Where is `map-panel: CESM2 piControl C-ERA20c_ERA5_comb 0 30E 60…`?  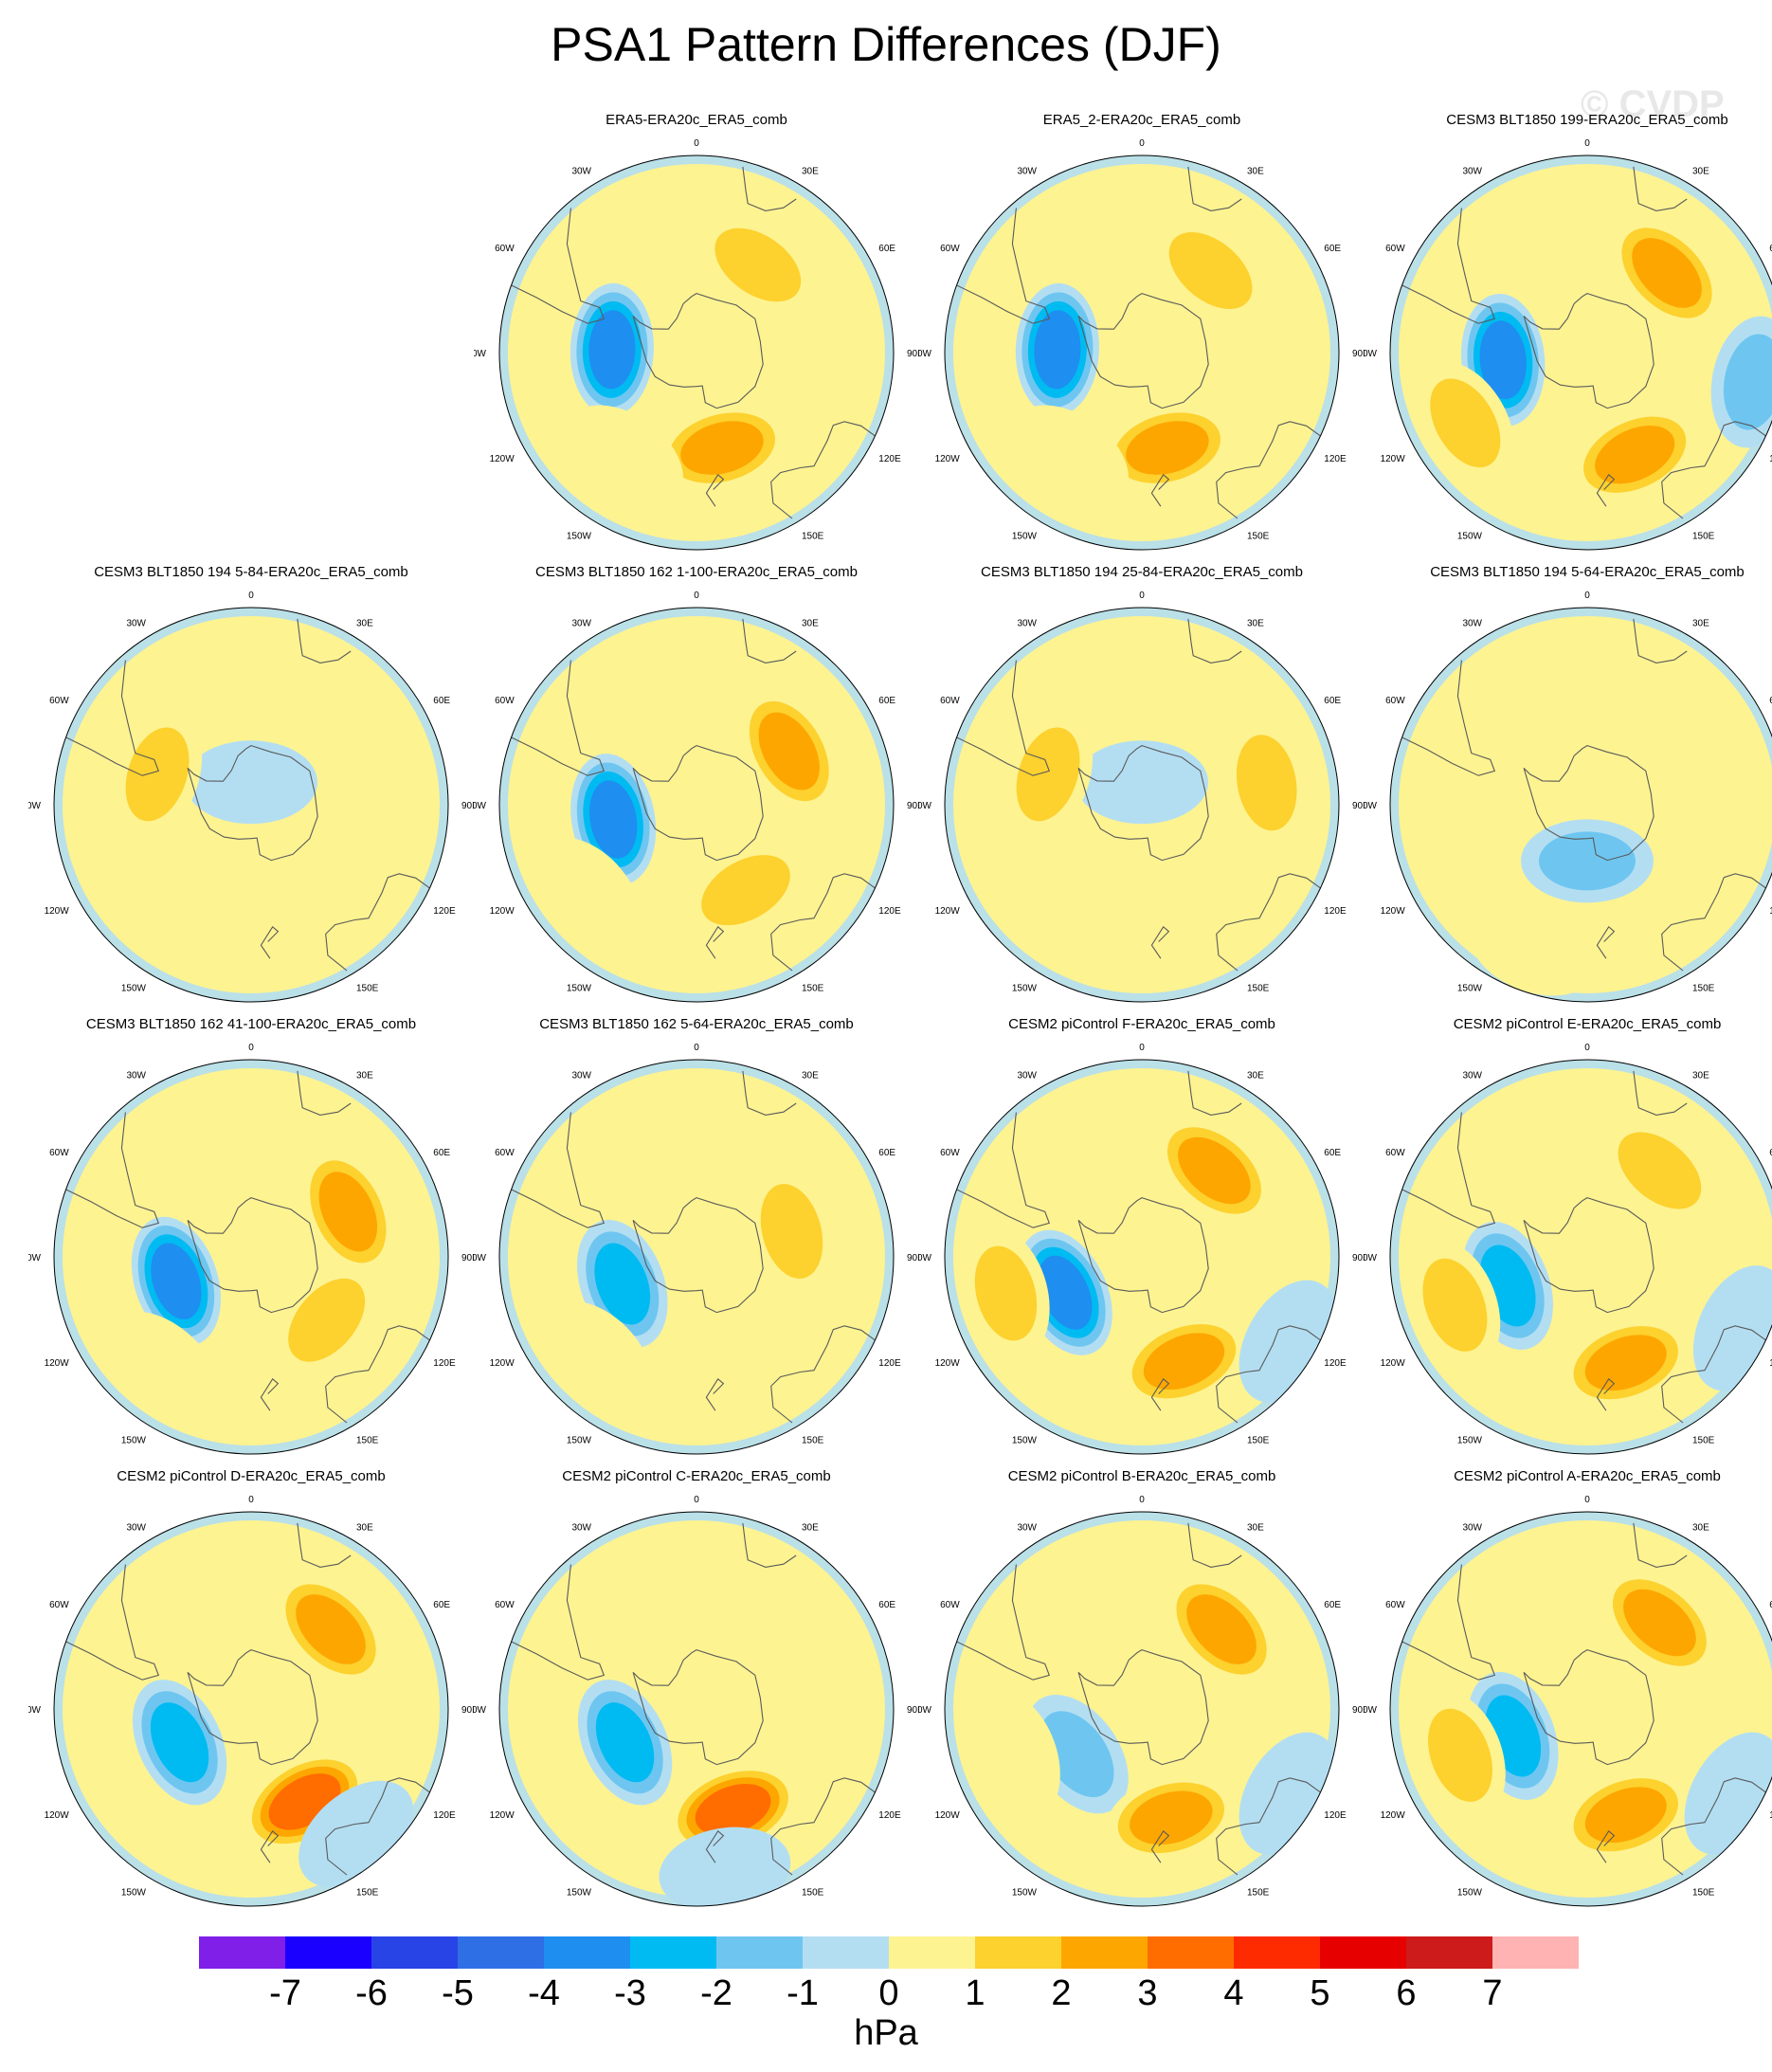 map-panel: CESM2 piControl C-ERA20c_ERA5_comb 0 30E 60… is located at coordinates (696, 1691).